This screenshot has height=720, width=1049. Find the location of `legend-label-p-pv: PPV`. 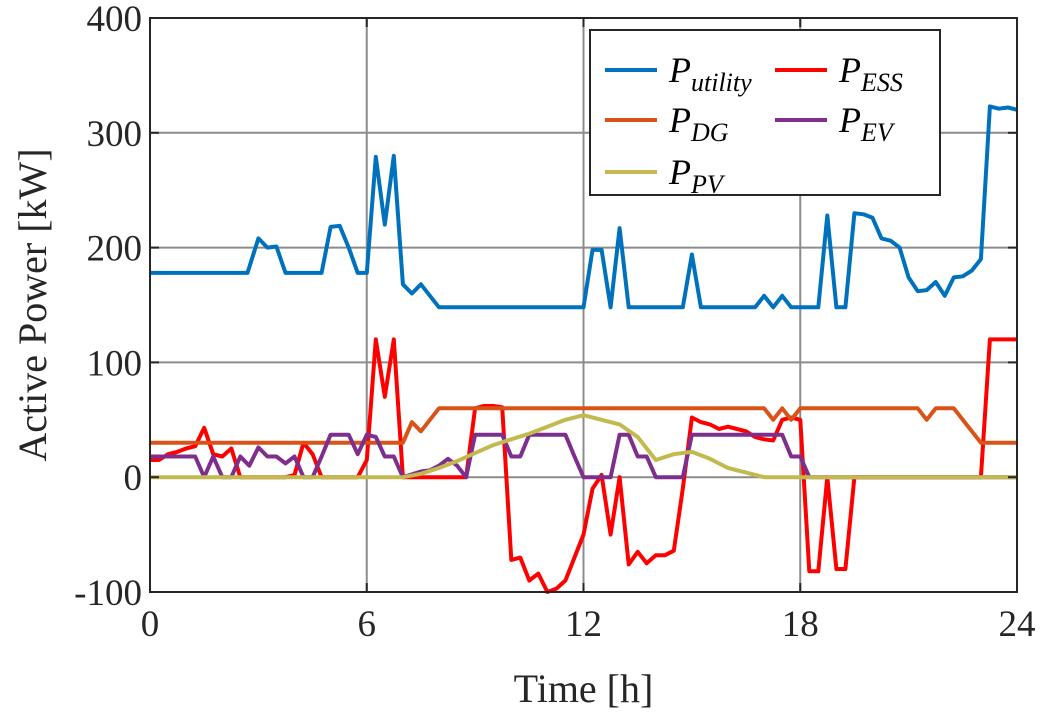

legend-label-p-pv: PPV is located at coordinates (697, 175).